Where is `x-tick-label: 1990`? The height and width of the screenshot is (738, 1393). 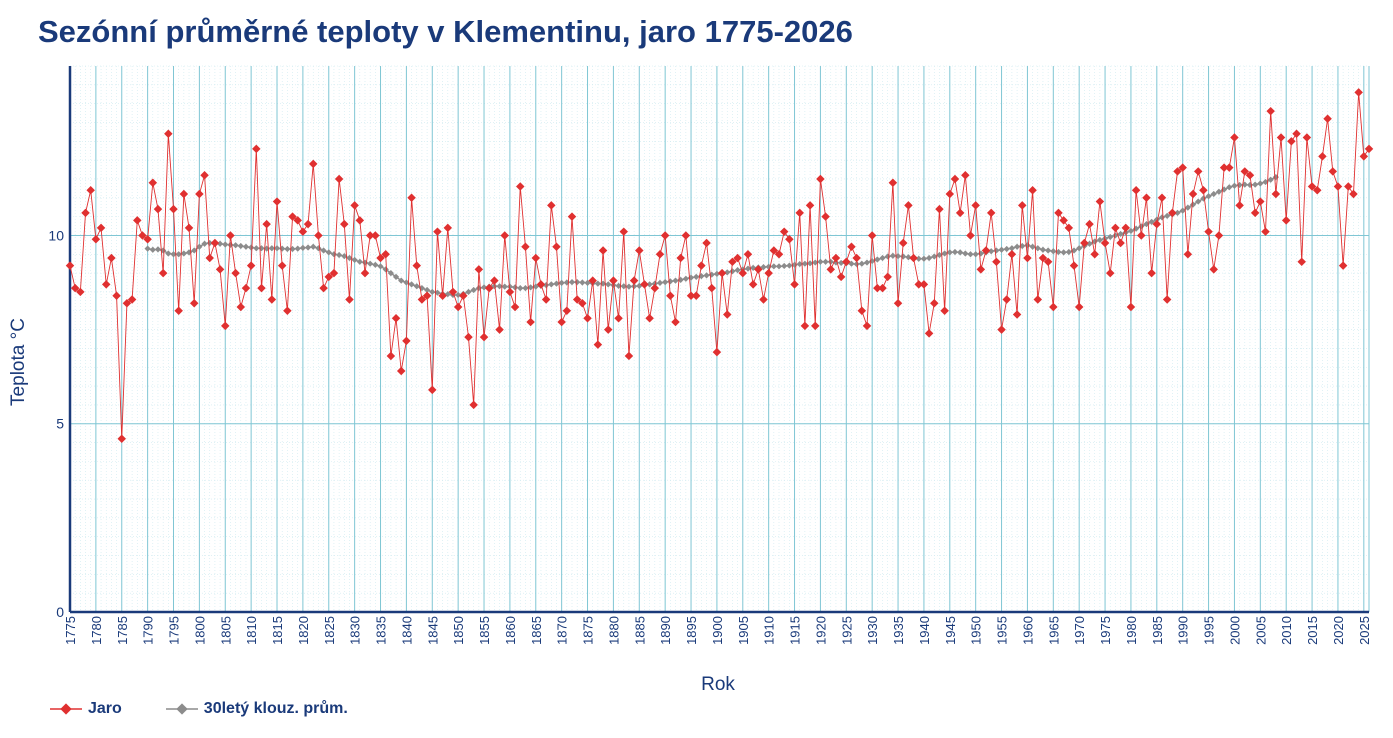 x-tick-label: 1990 is located at coordinates (1183, 630).